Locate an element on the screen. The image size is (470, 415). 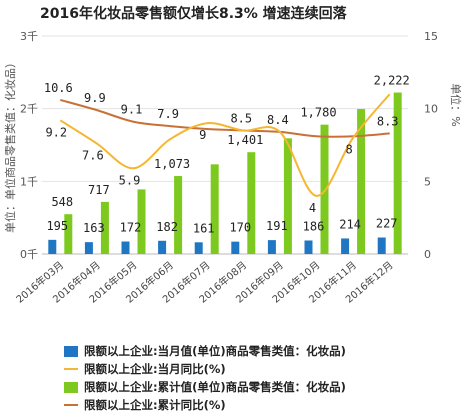
data-label-monthly: 214 is located at coordinates (350, 224).